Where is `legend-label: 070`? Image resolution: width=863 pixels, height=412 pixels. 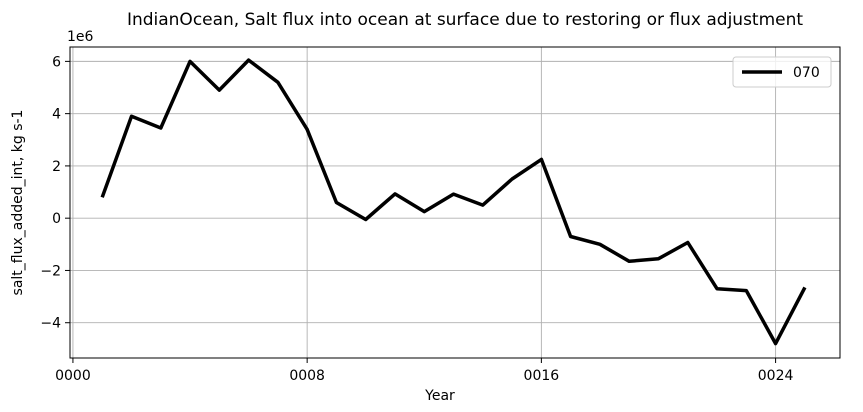 legend-label: 070 is located at coordinates (806, 73).